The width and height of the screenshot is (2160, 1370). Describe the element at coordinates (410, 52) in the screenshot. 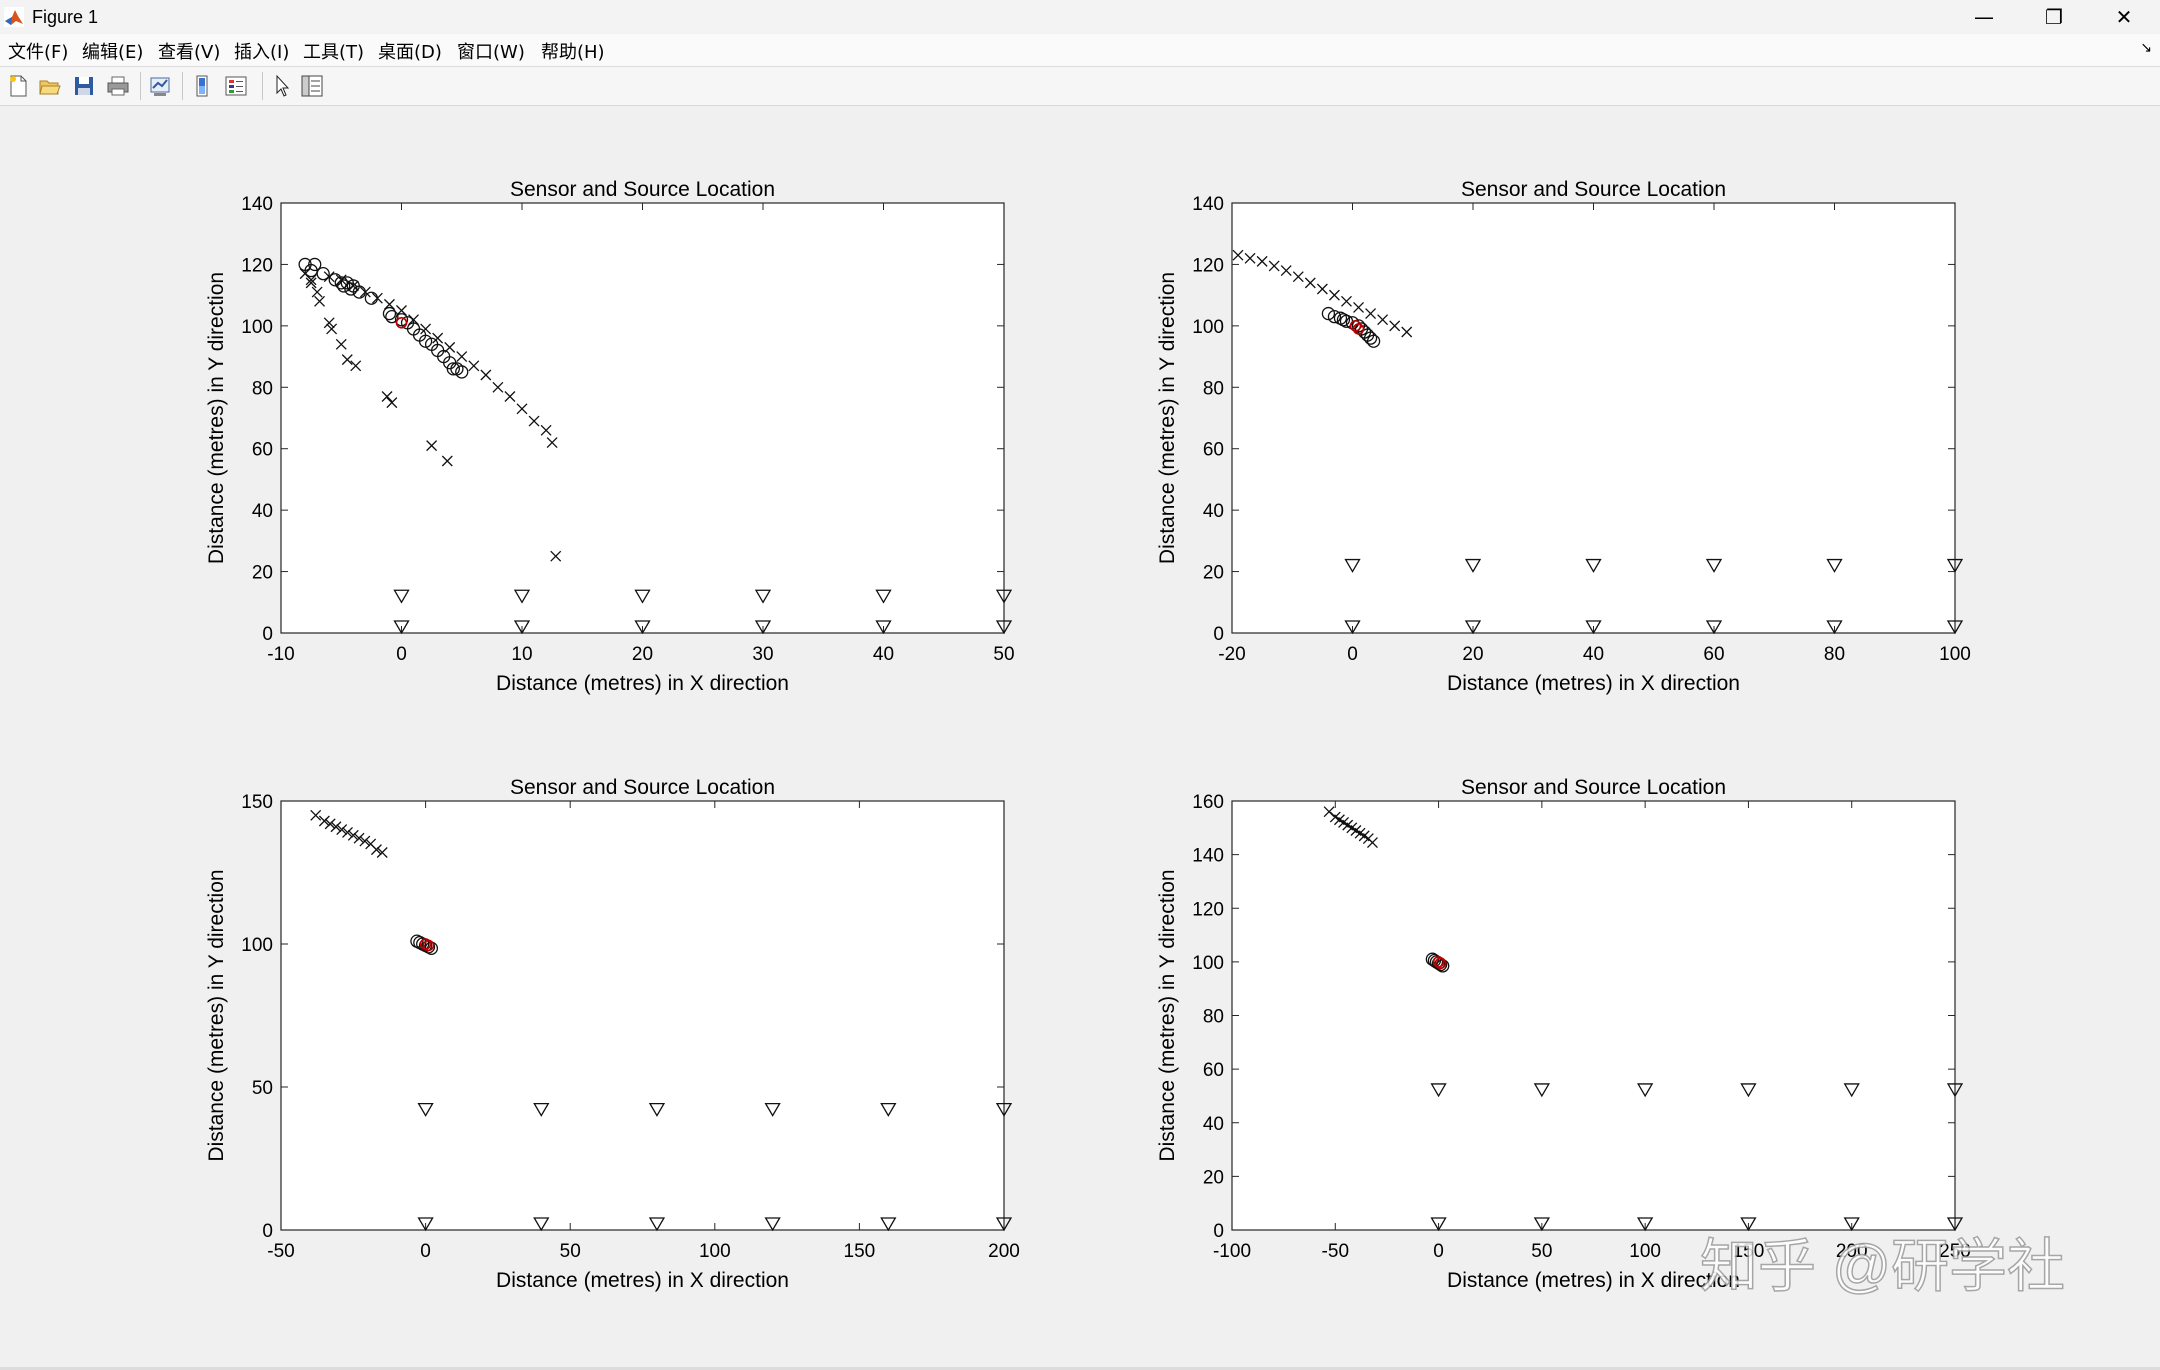

I see `menu-desktop: 桌面(D)` at that location.